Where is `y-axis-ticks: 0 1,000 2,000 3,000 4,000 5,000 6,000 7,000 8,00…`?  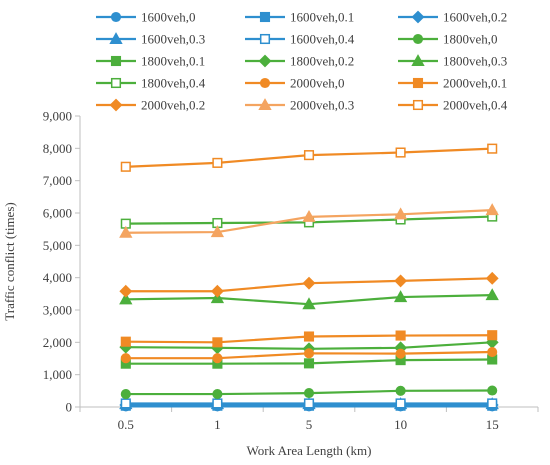
y-axis-ticks: 0 1,000 2,000 3,000 4,000 5,000 6,000 7,000 8,00… is located at coordinates (61, 262).